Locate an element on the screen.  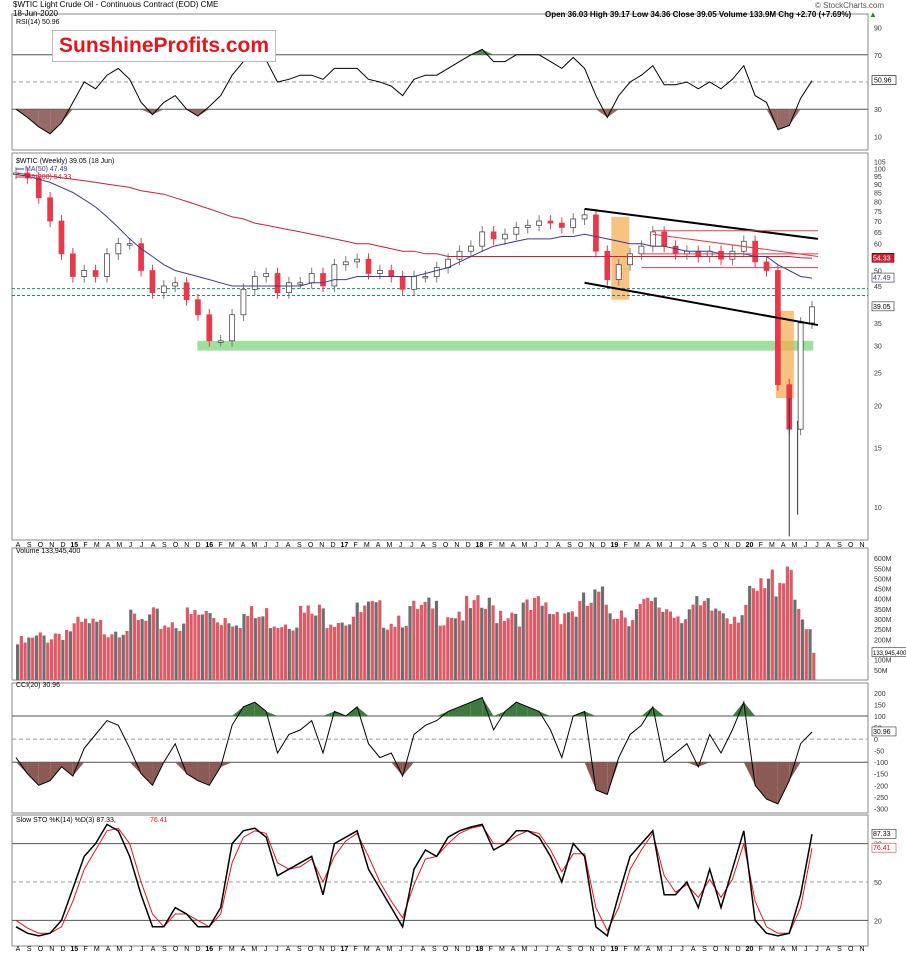
x-tick-label: 18 is located at coordinates (479, 949).